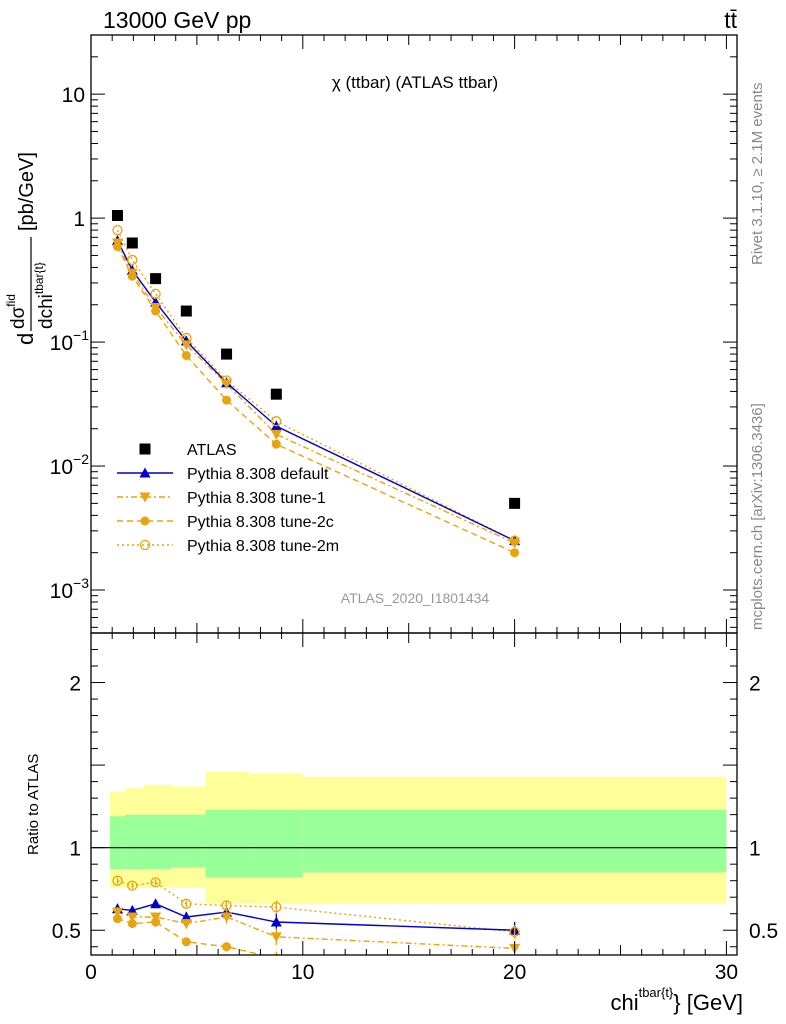 The image size is (786, 1024). Describe the element at coordinates (514, 972) in the screenshot. I see `x-tick-label: 20` at that location.